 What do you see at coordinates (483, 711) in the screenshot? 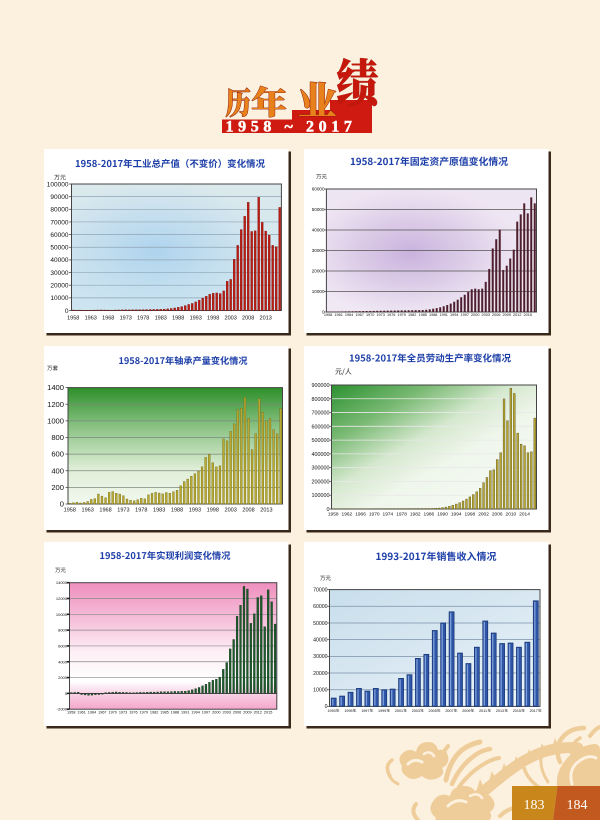
I see `svg-text: 2011` at bounding box center [483, 711].